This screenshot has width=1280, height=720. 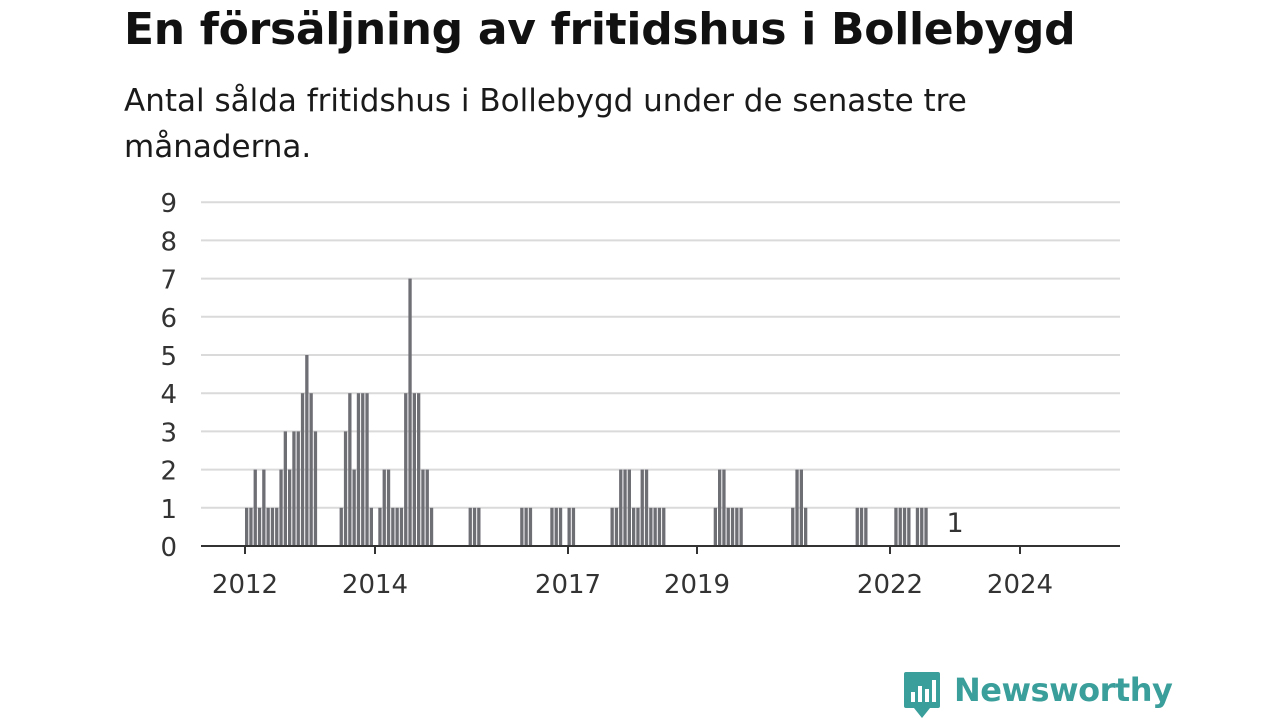 I want to click on y-tick-label: 6, so click(x=168, y=319).